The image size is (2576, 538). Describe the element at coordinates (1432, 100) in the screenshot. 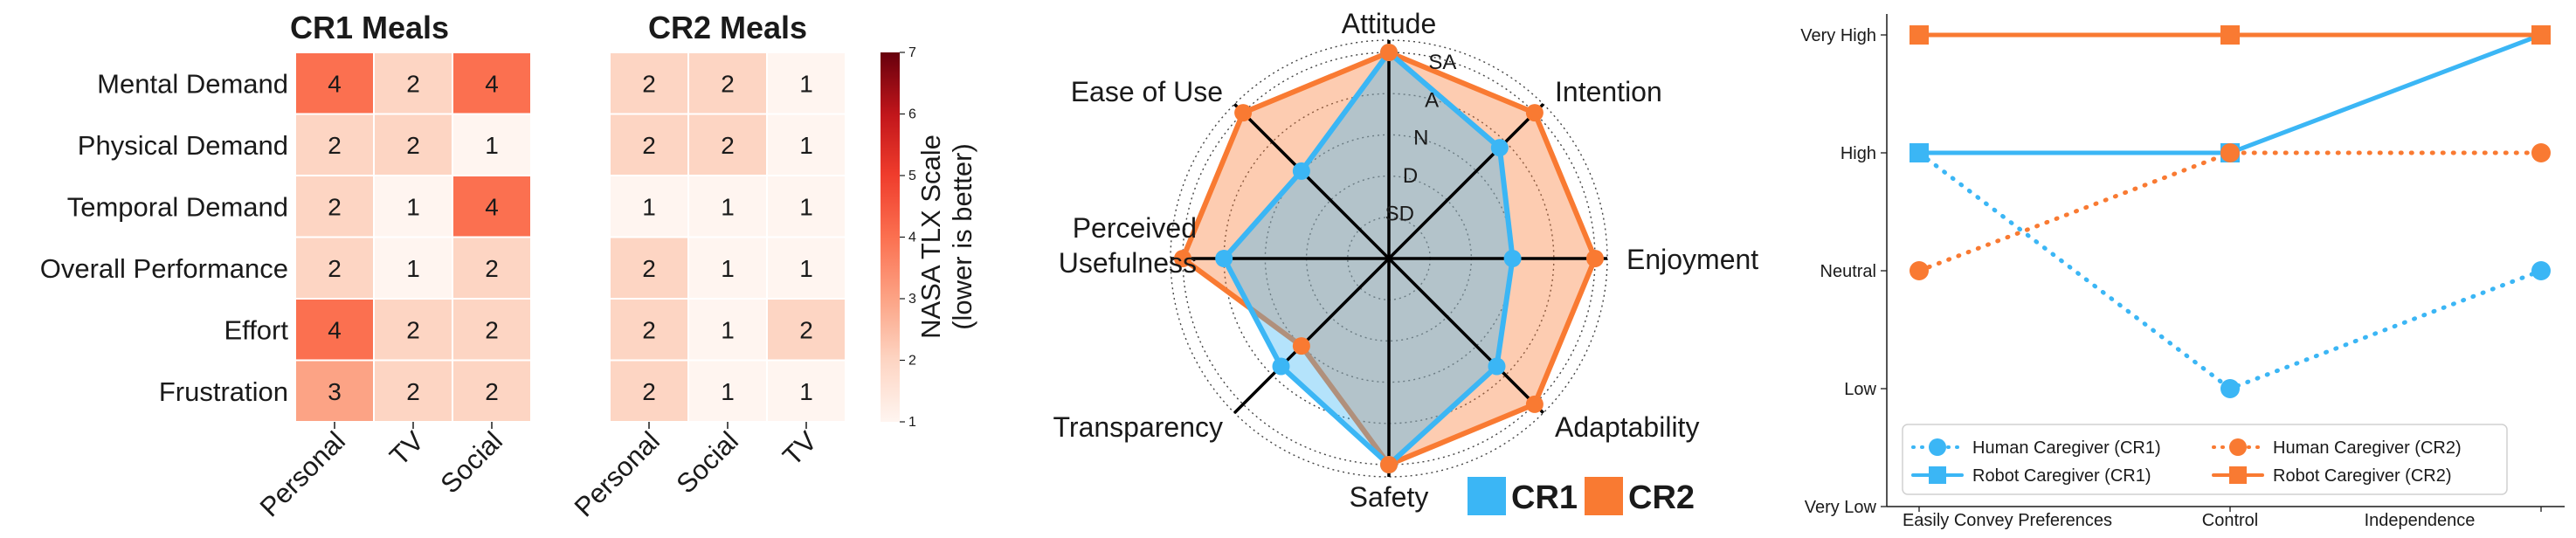

I see `radar-level-label: A` at that location.